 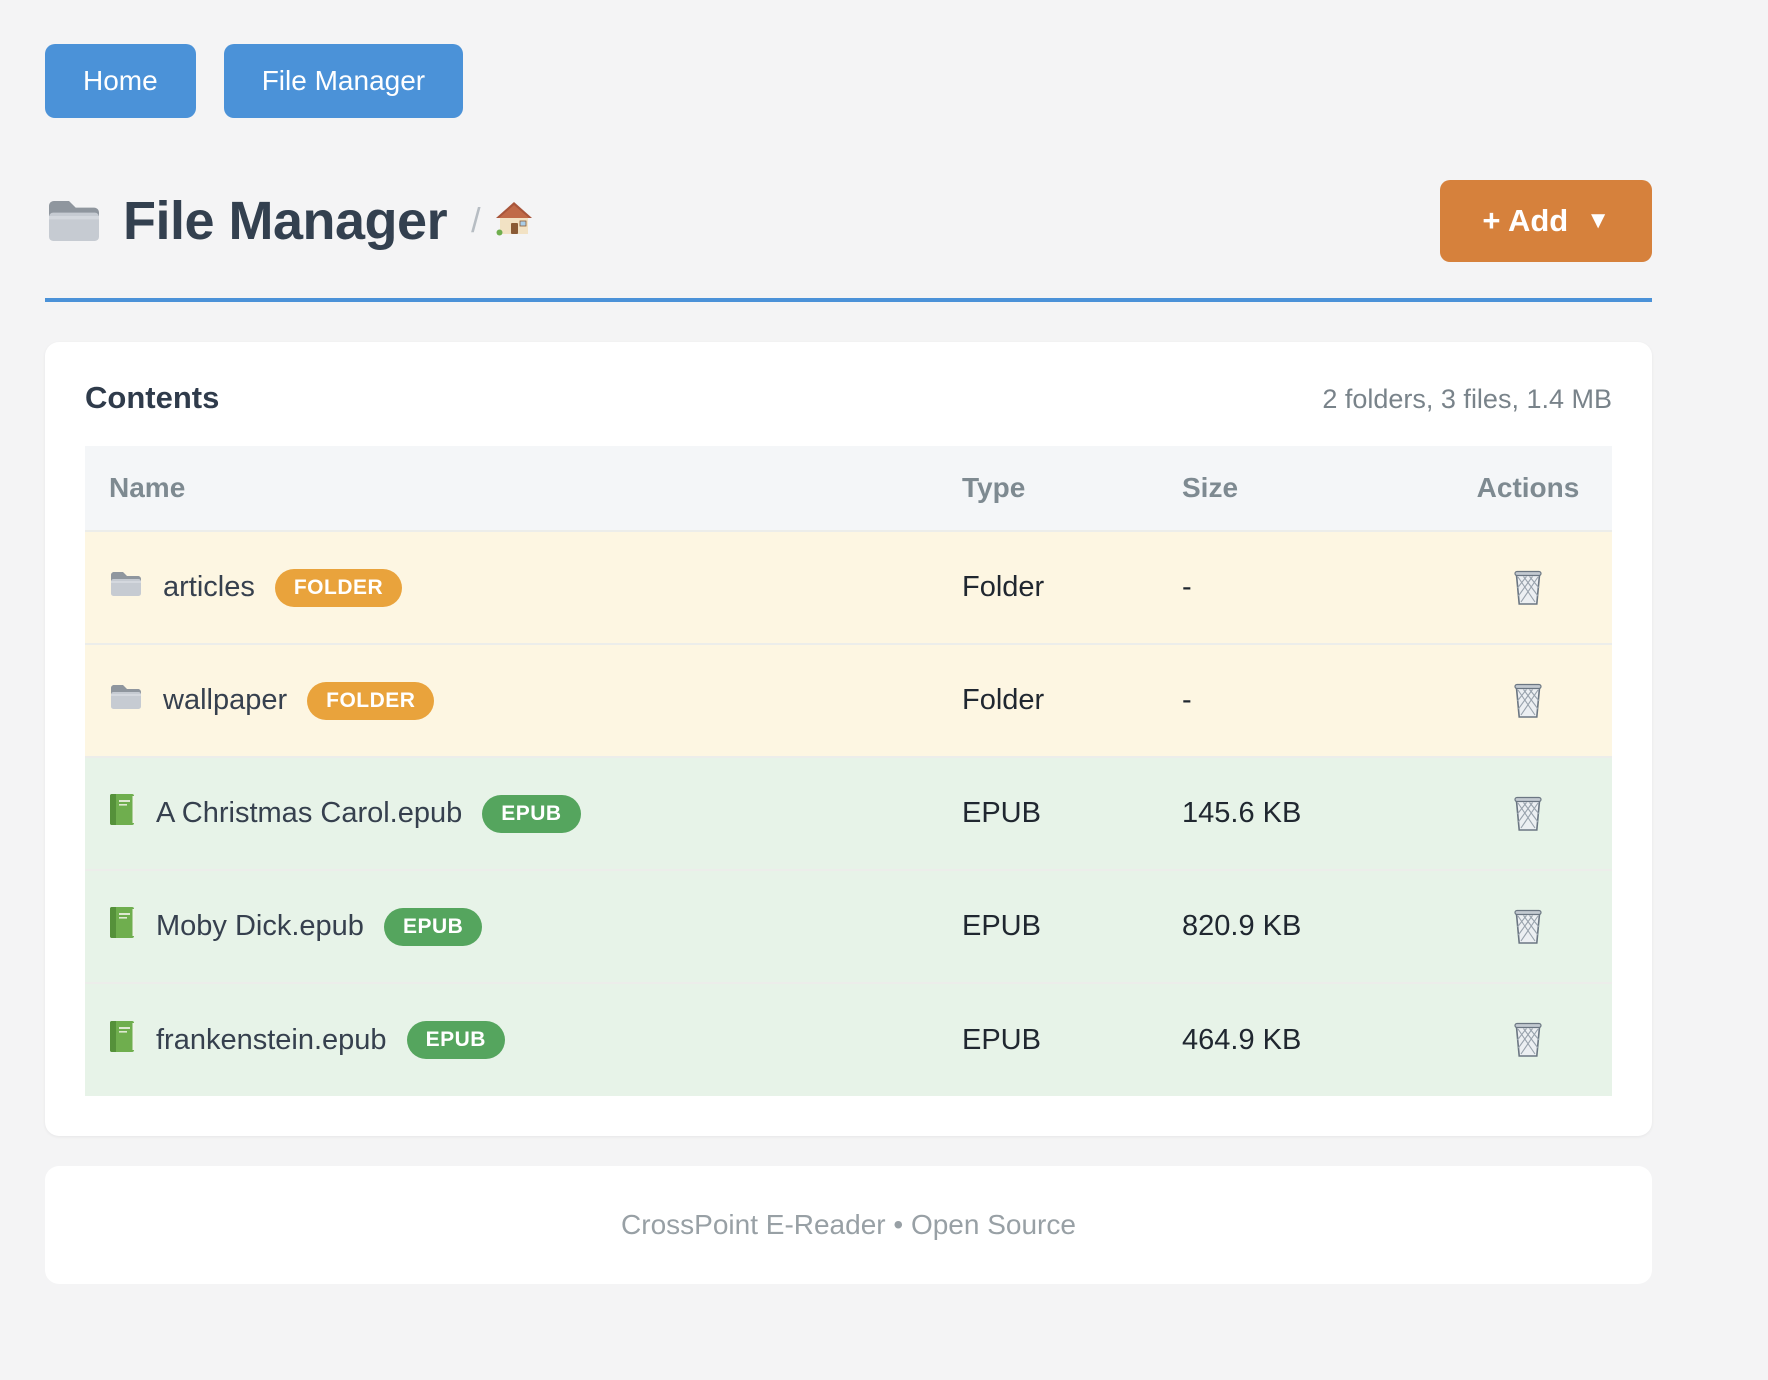 What do you see at coordinates (848, 700) in the screenshot?
I see `table-row: wallpaper FOLDER Folder -` at bounding box center [848, 700].